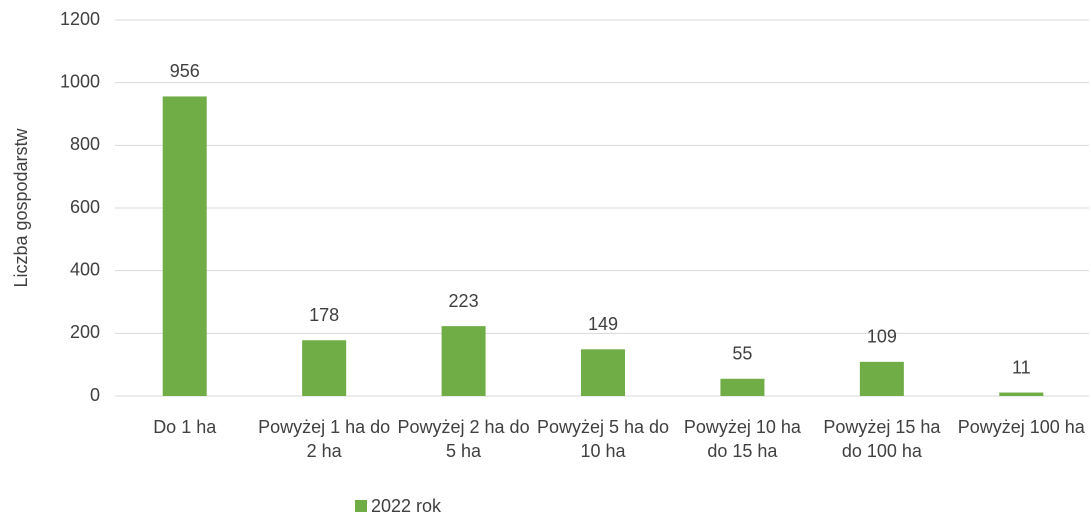 The image size is (1091, 519). Describe the element at coordinates (80, 19) in the screenshot. I see `y-tick-label: 1200` at that location.